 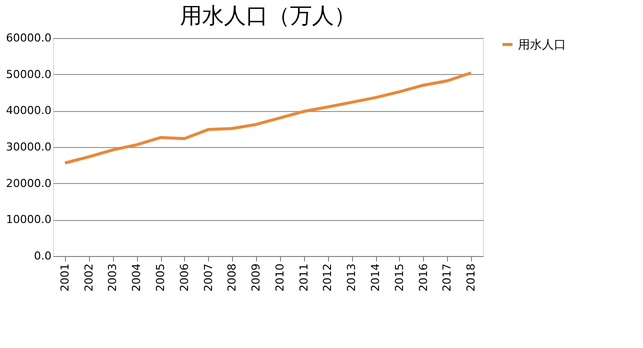 I want to click on x-tick-label: 2013, so click(x=351, y=278).